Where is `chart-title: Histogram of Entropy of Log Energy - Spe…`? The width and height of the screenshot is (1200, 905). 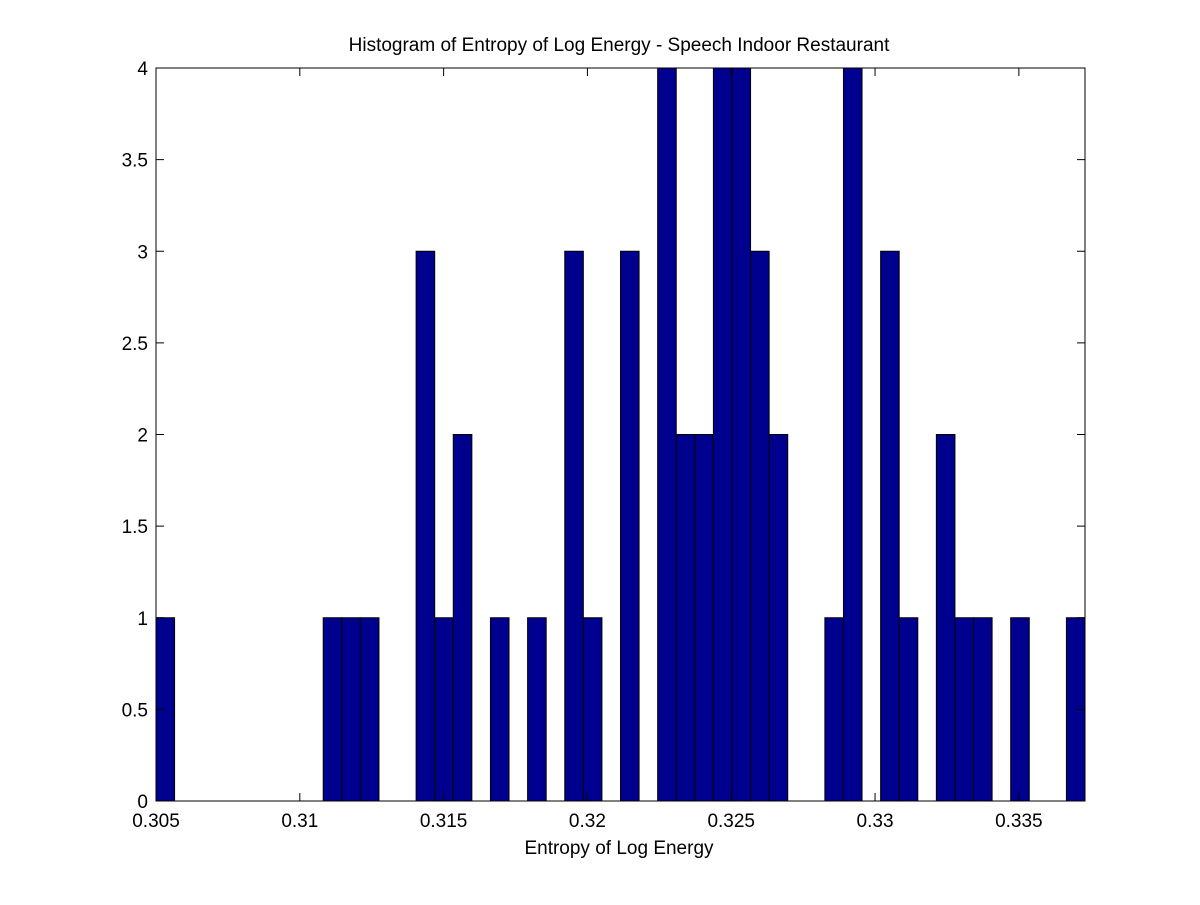
chart-title: Histogram of Entropy of Log Energy - Spe… is located at coordinates (619, 45).